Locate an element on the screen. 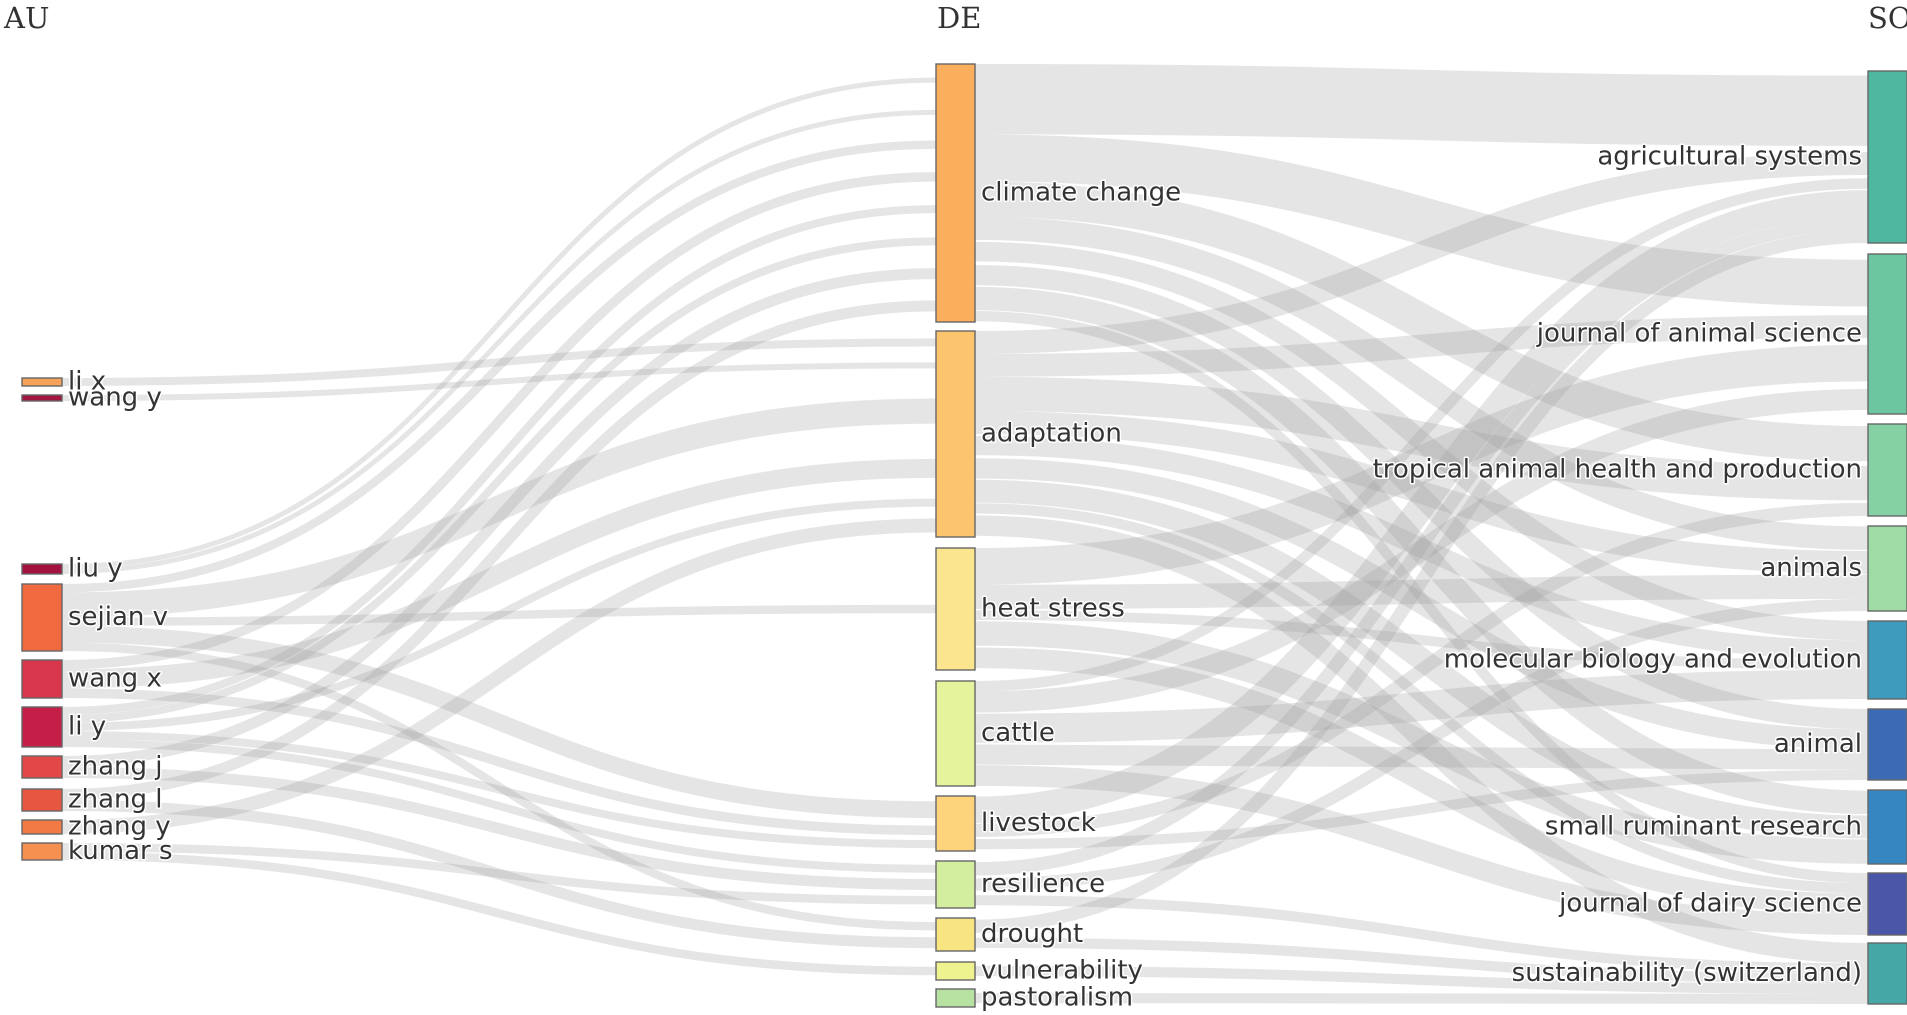 This screenshot has width=1907, height=1015. node-au-liu-y: liu y is located at coordinates (72, 568).